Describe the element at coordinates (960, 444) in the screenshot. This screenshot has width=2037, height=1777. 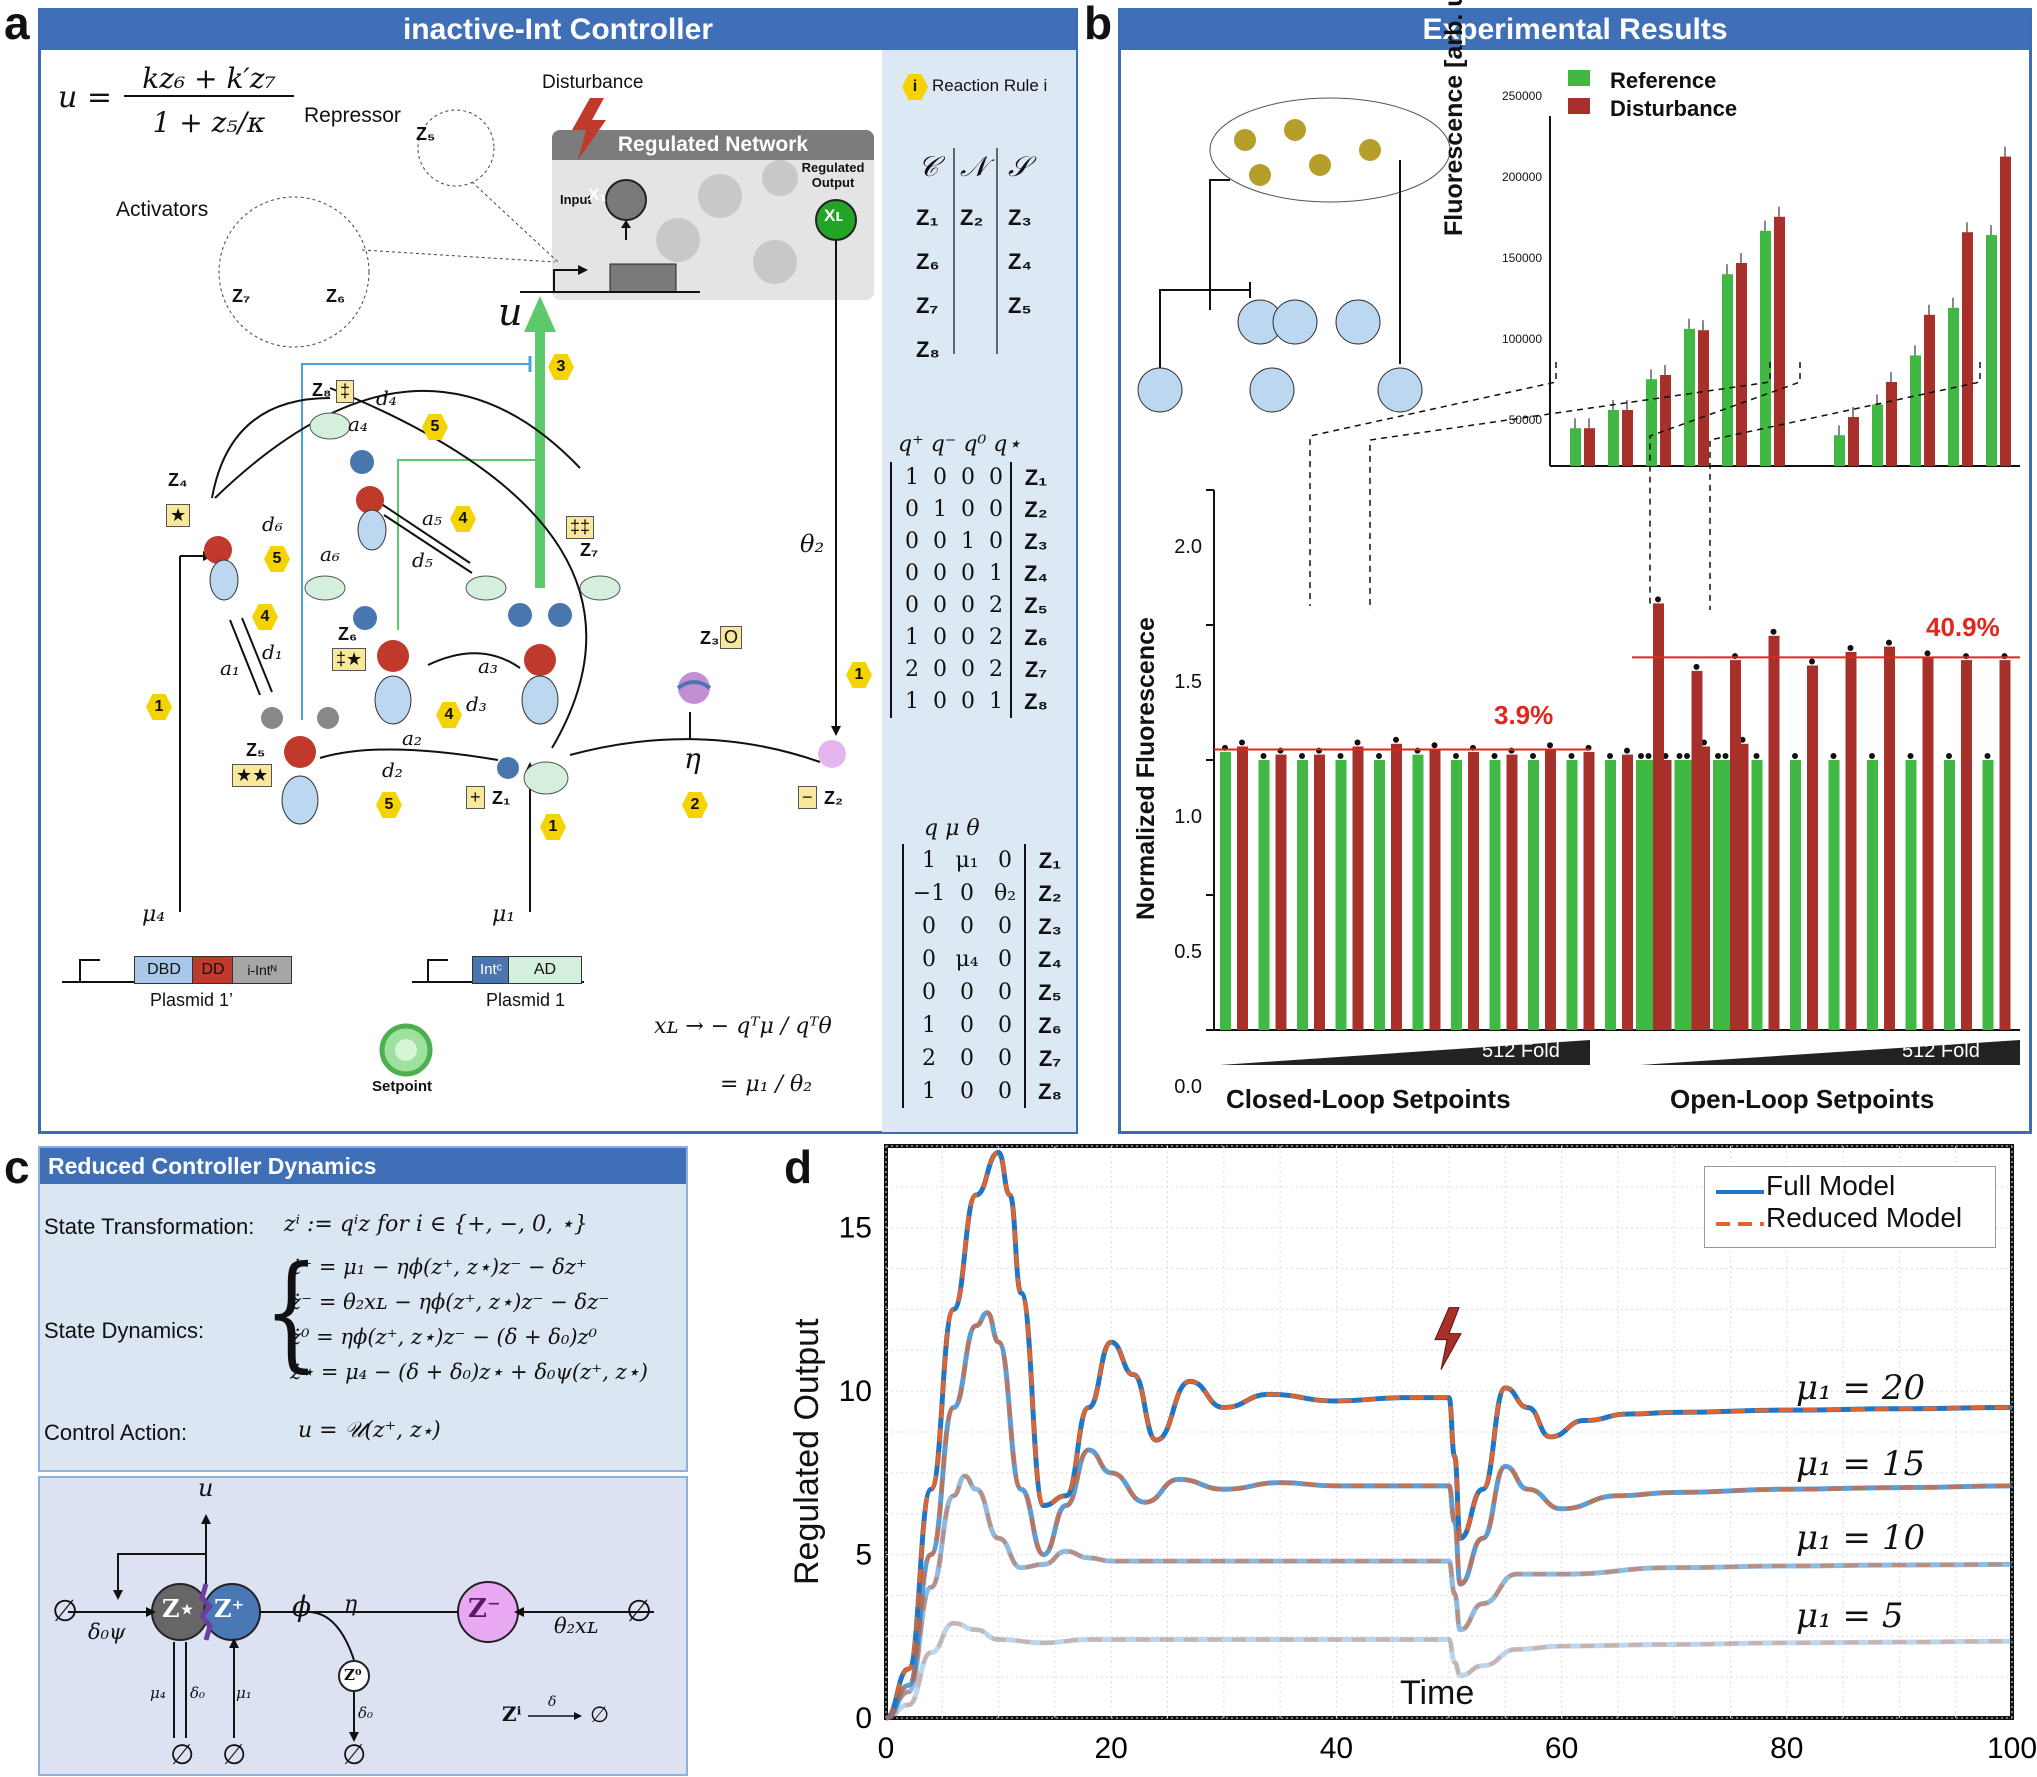
I see `q-matrix-header: q⁺ q⁻ q⁰ q⋆` at that location.